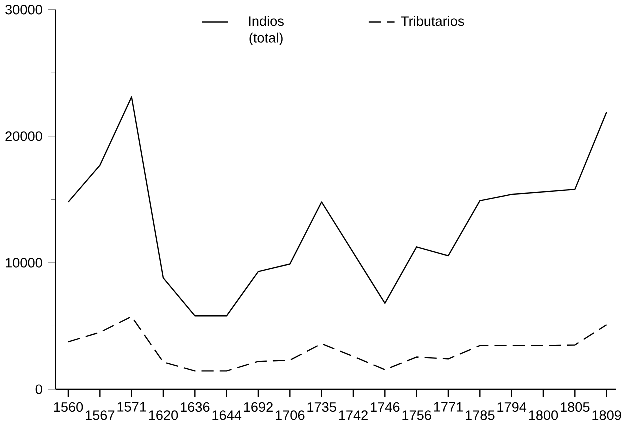 The height and width of the screenshot is (425, 627). I want to click on x-tick-label: 1620, so click(163, 415).